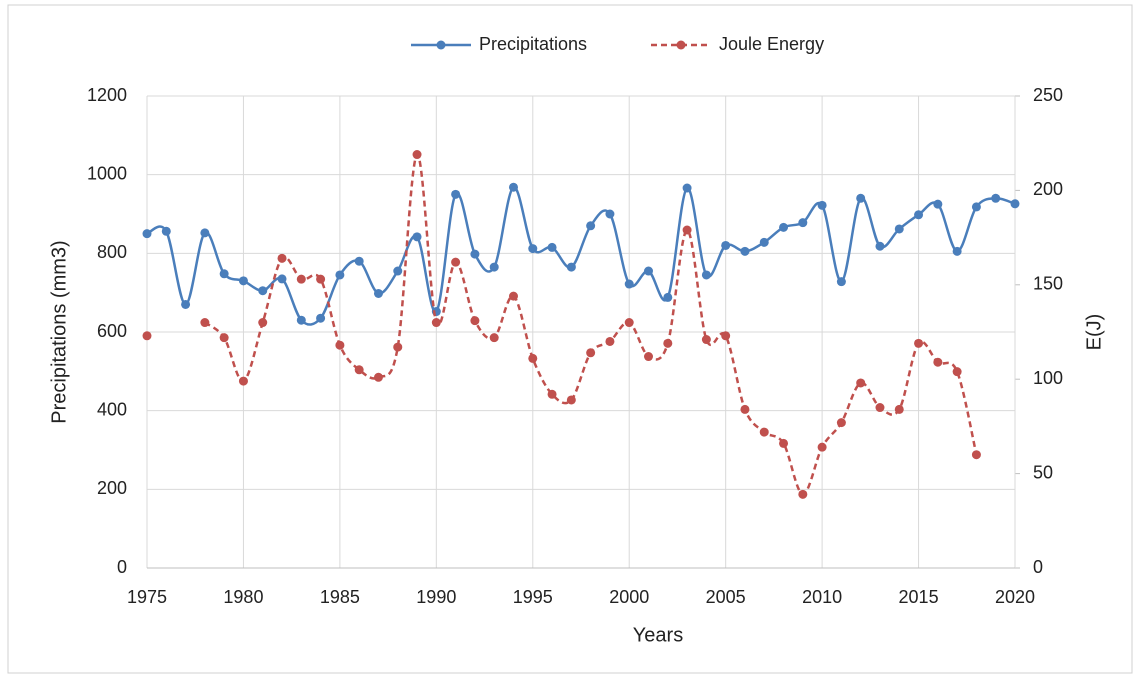 Image resolution: width=1140 pixels, height=683 pixels. I want to click on x-tick-label: 1975, so click(147, 597).